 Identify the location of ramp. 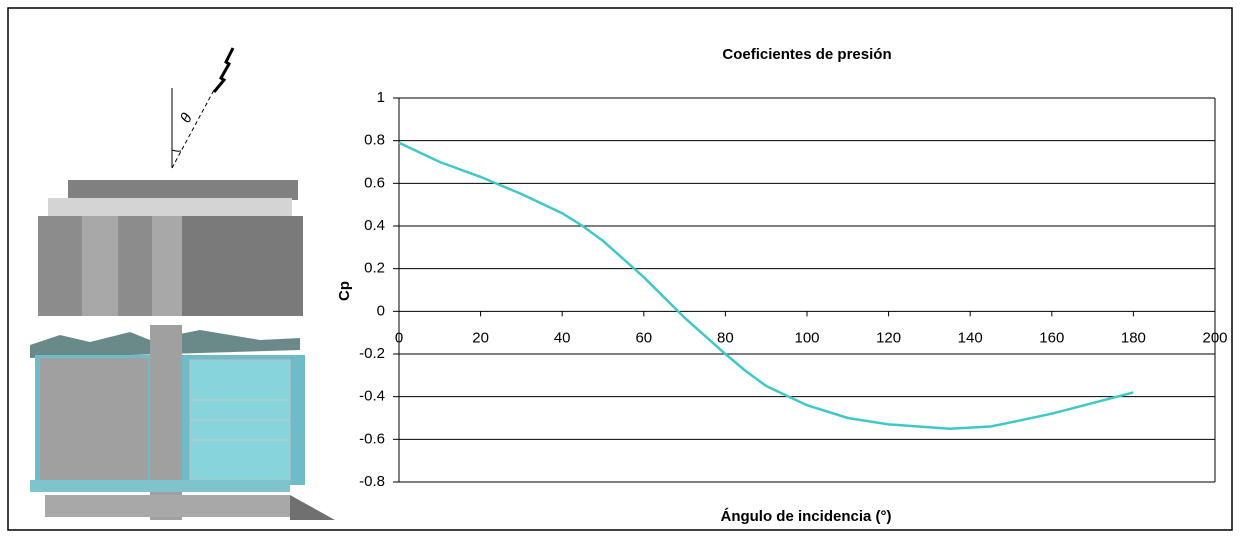
(312, 507).